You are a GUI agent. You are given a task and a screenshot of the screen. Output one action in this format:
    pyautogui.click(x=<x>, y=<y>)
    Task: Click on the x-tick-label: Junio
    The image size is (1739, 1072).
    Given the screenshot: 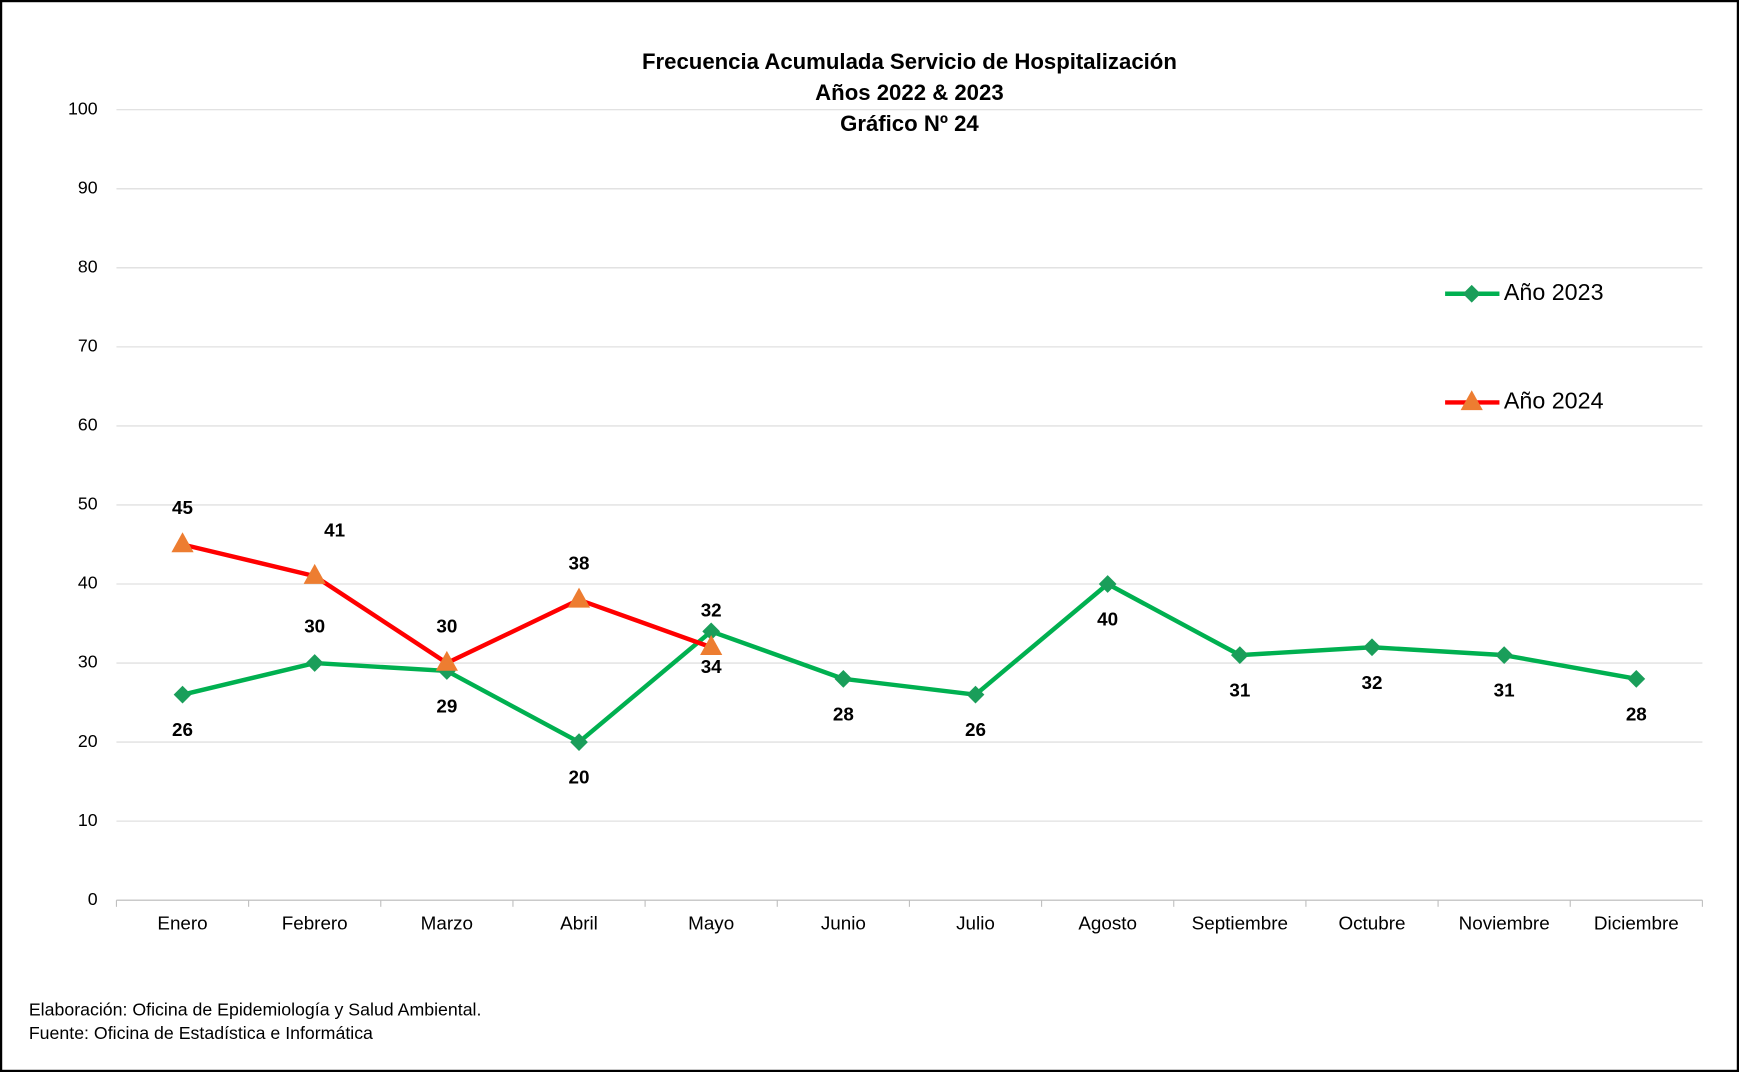 What is the action you would take?
    pyautogui.click(x=843, y=923)
    